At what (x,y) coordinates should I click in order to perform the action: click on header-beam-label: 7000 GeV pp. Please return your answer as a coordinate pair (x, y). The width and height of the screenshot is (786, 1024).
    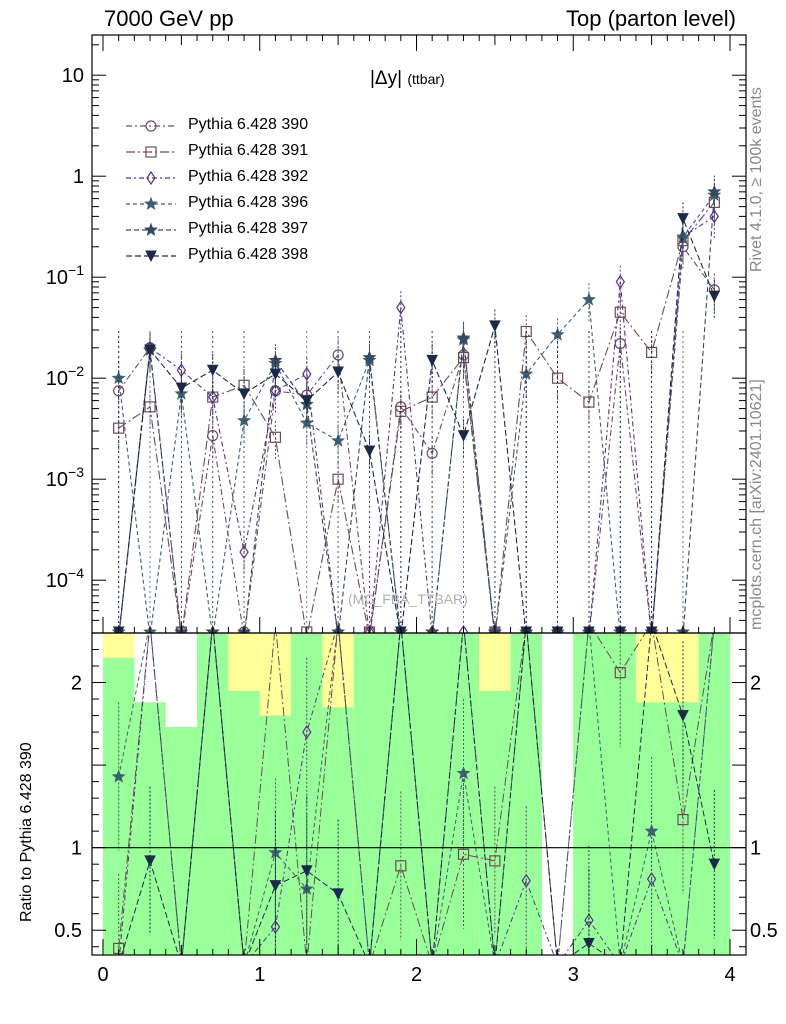
    Looking at the image, I should click on (169, 18).